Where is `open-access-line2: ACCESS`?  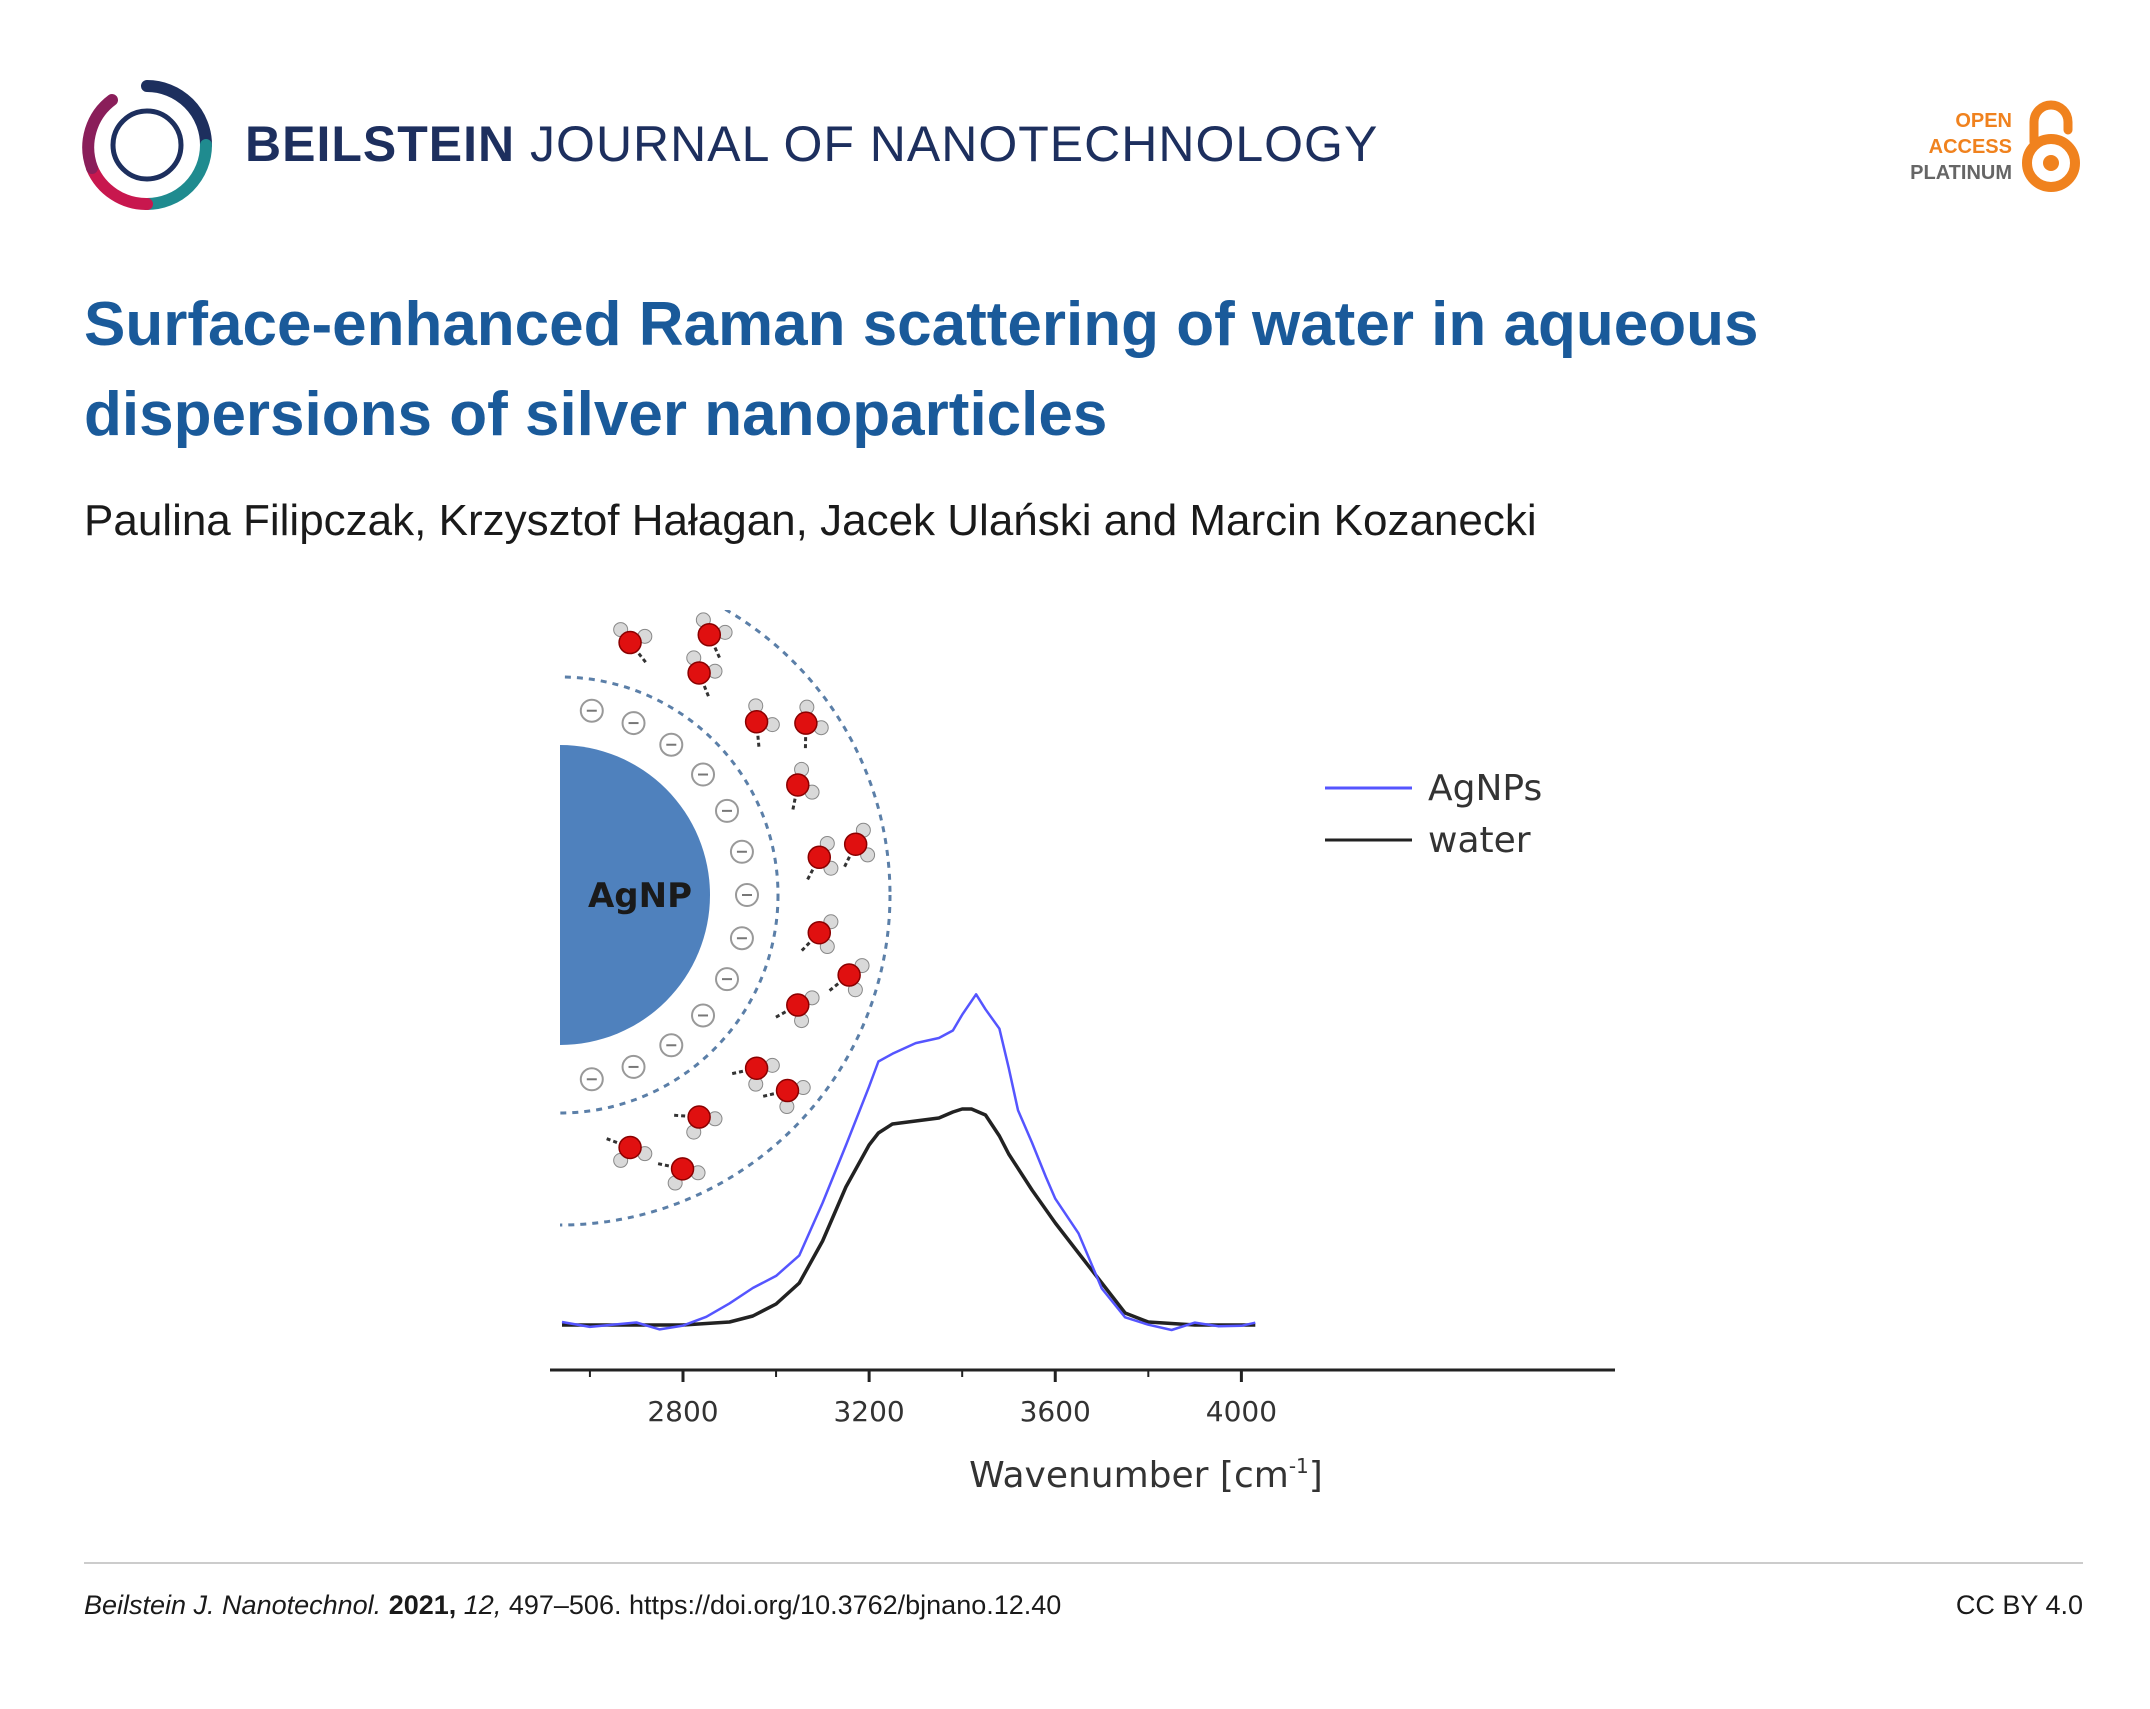 open-access-line2: ACCESS is located at coordinates (1970, 147).